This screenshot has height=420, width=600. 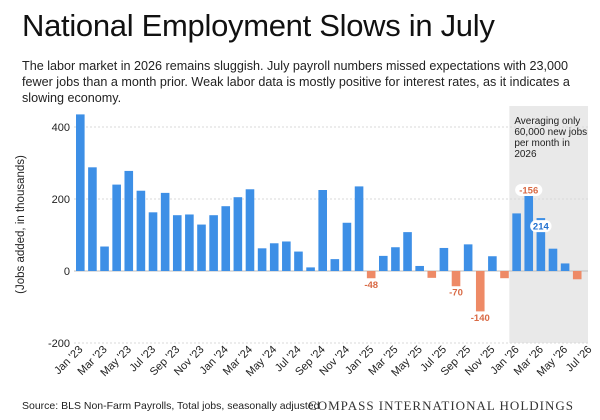 I want to click on data-label: -48, so click(x=371, y=285).